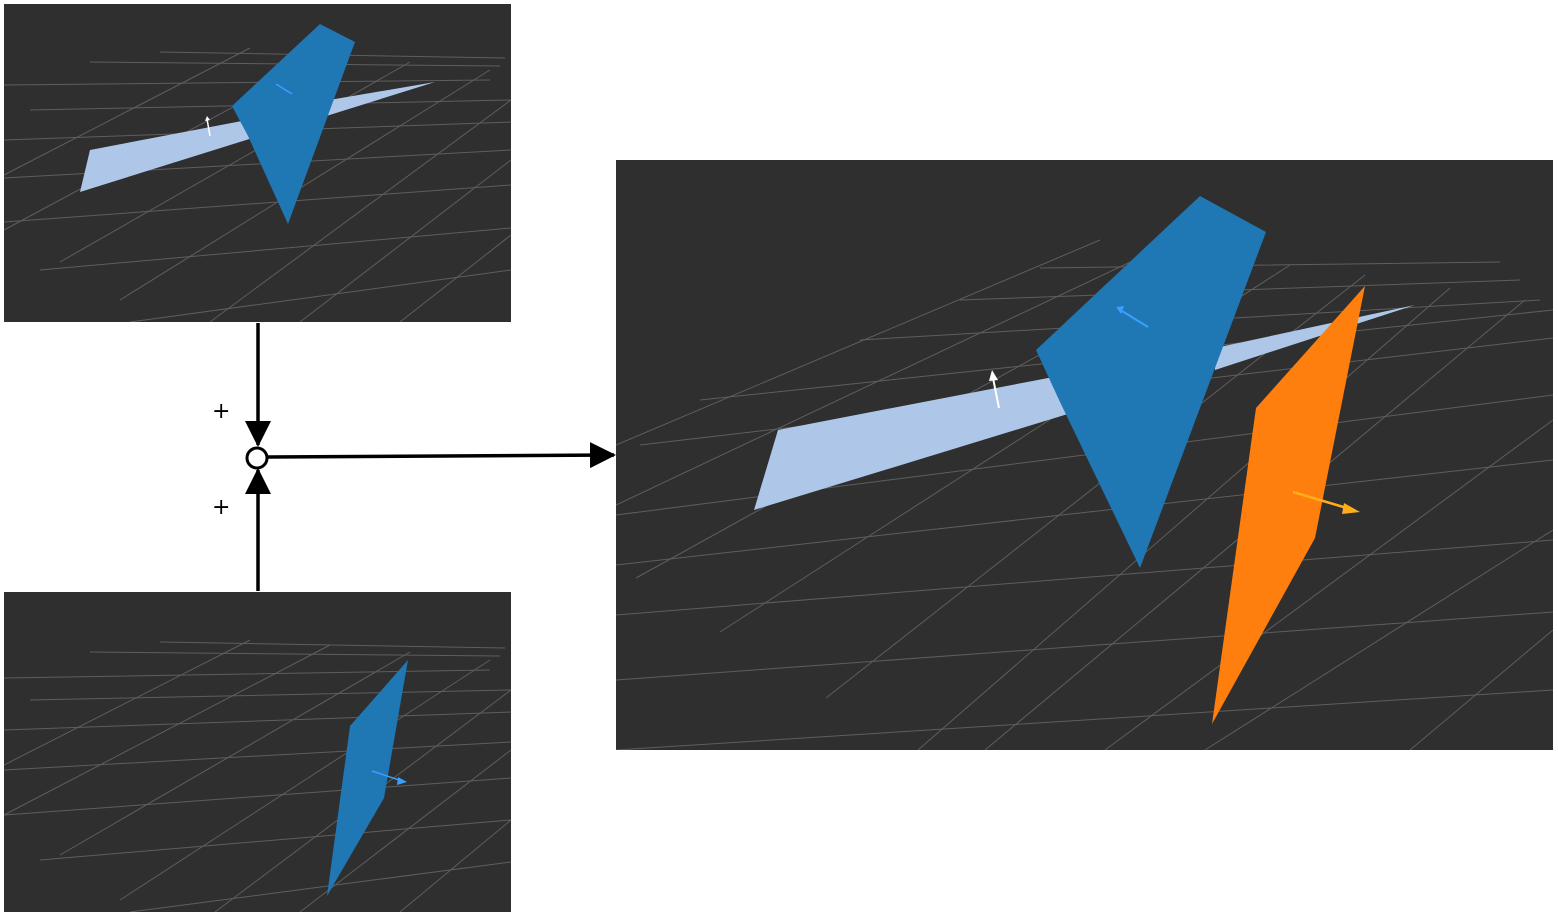 Image resolution: width=1558 pixels, height=916 pixels. Describe the element at coordinates (207, 118) in the screenshot. I see `normal-arrow-white-top-head` at that location.